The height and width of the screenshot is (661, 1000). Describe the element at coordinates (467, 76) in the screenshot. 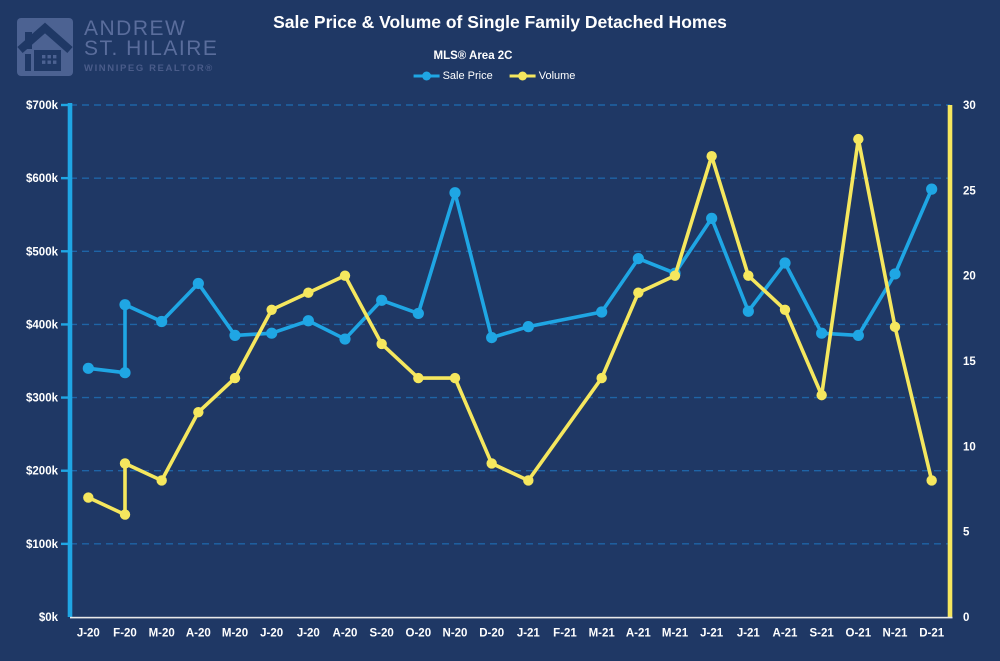

I see `legend-label: Sale Price` at that location.